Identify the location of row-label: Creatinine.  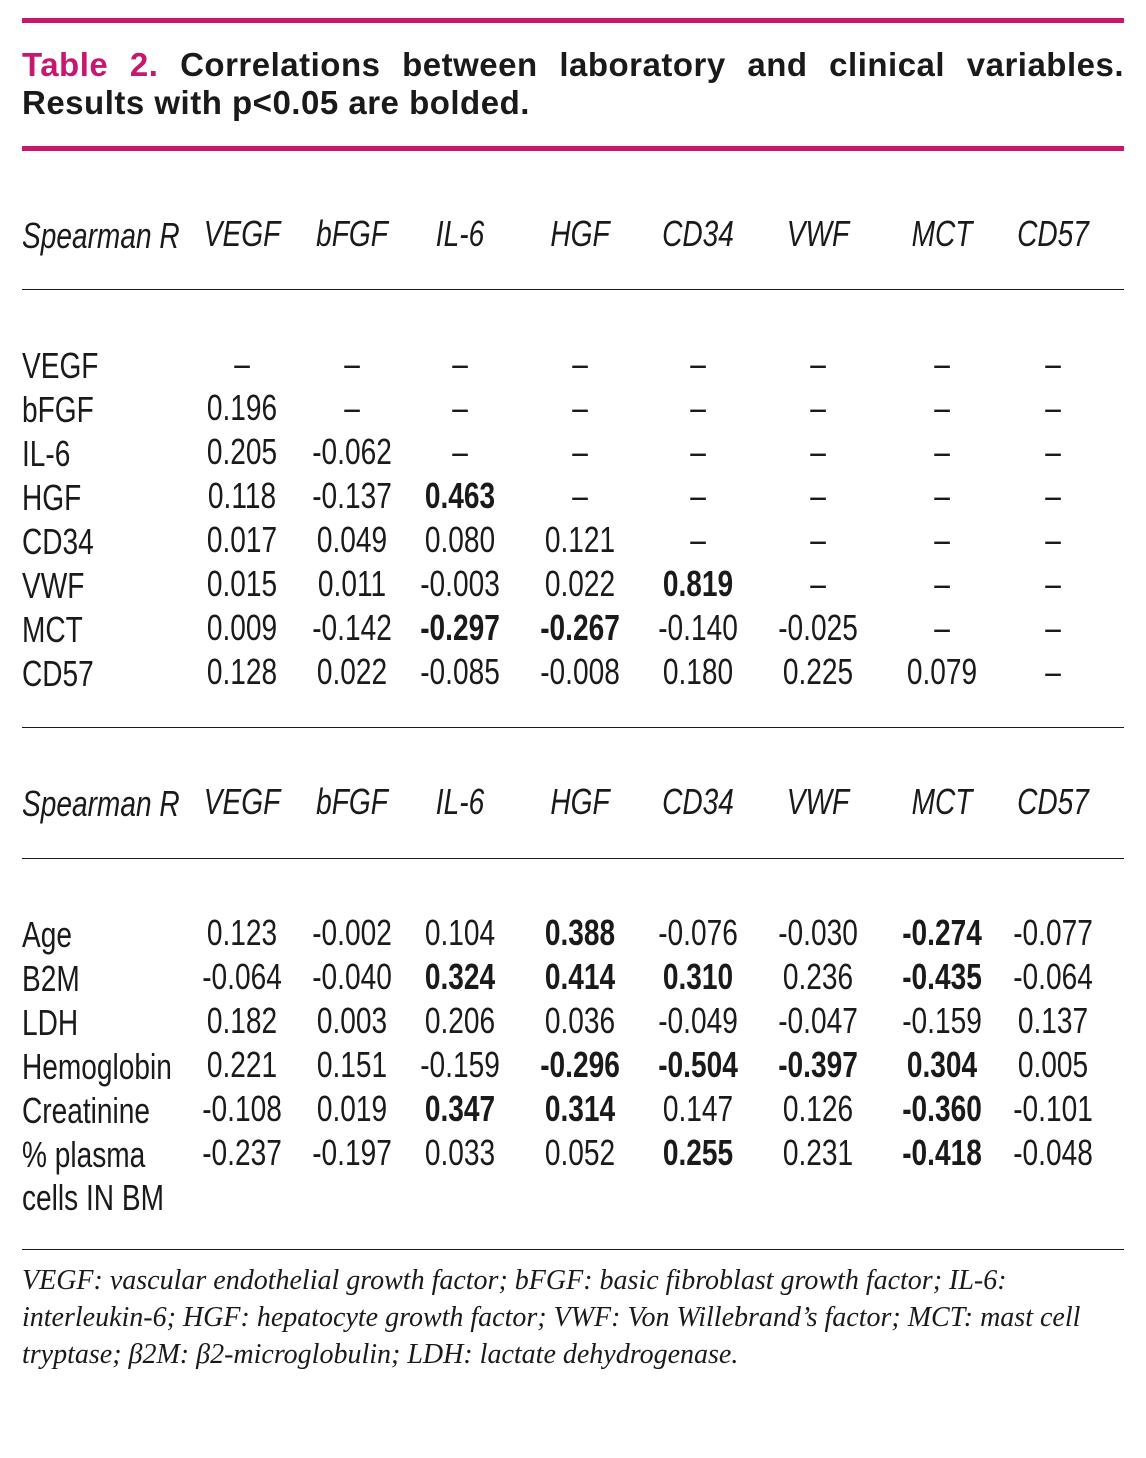
(86, 1110).